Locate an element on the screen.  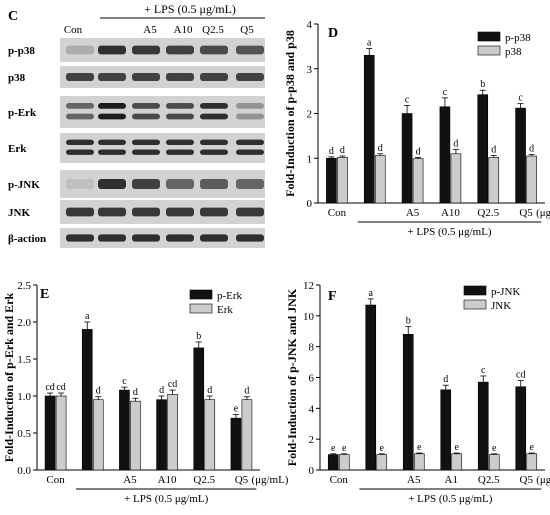
chart-f-bracket-label: + LPS (0.5 μg/mL) is located at coordinates (450, 499).